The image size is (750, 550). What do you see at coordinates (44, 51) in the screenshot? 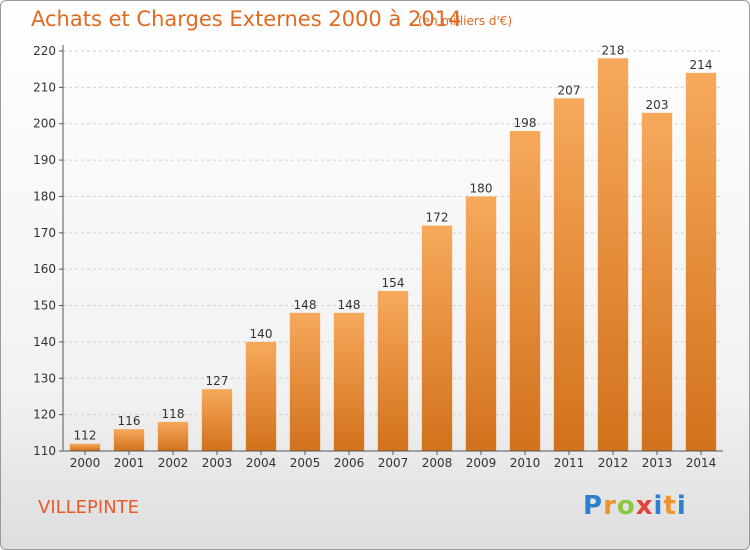
I see `y-tick-label: 220` at bounding box center [44, 51].